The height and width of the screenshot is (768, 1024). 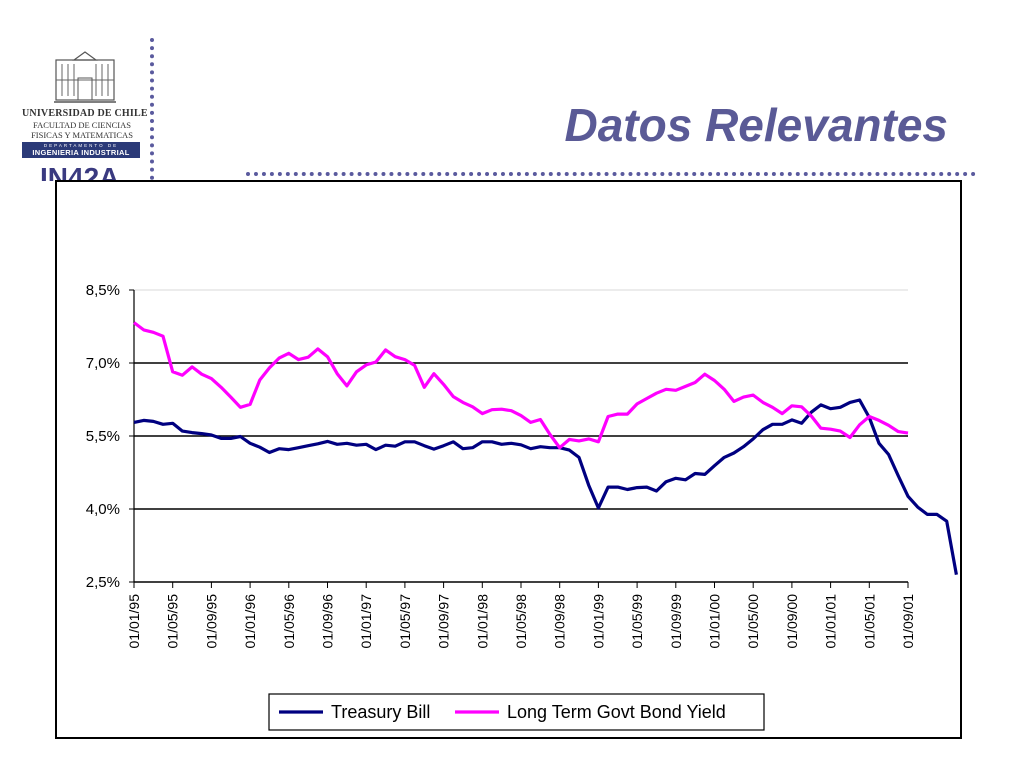 I want to click on course-code: IN42A, so click(x=80, y=172).